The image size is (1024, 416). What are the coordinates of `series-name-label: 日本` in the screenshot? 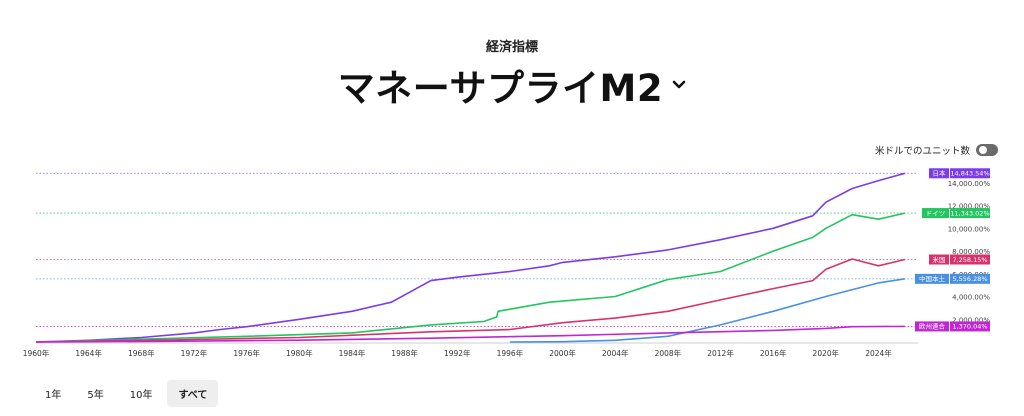 It's located at (940, 173).